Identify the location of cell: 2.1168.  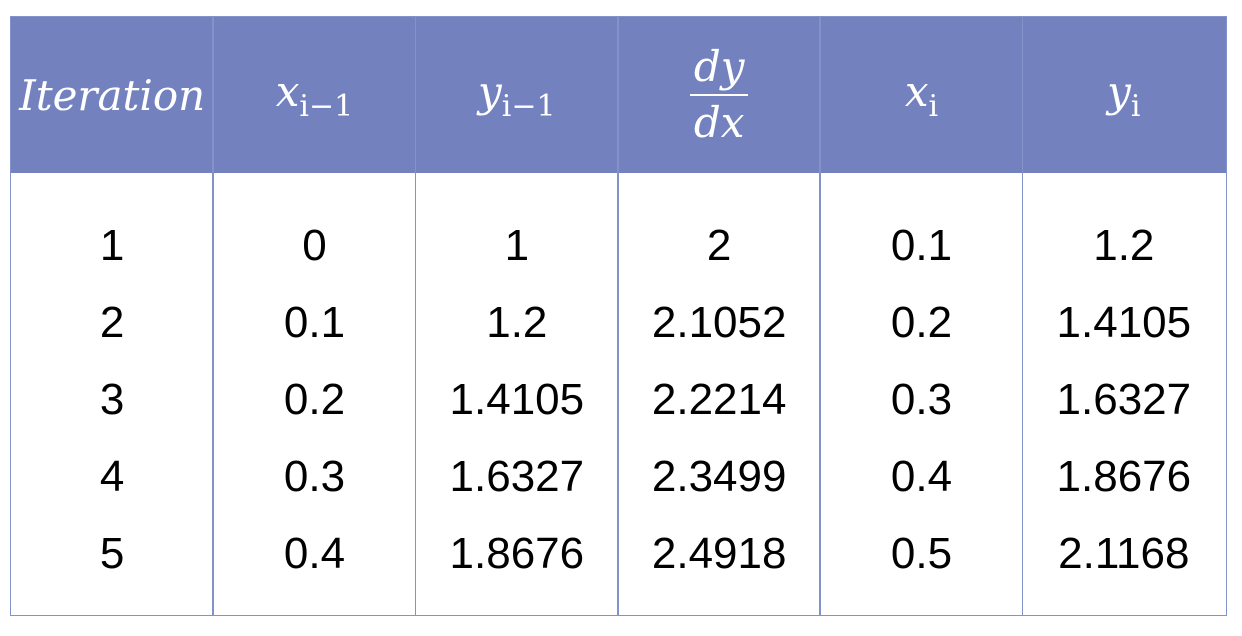
(1124, 553).